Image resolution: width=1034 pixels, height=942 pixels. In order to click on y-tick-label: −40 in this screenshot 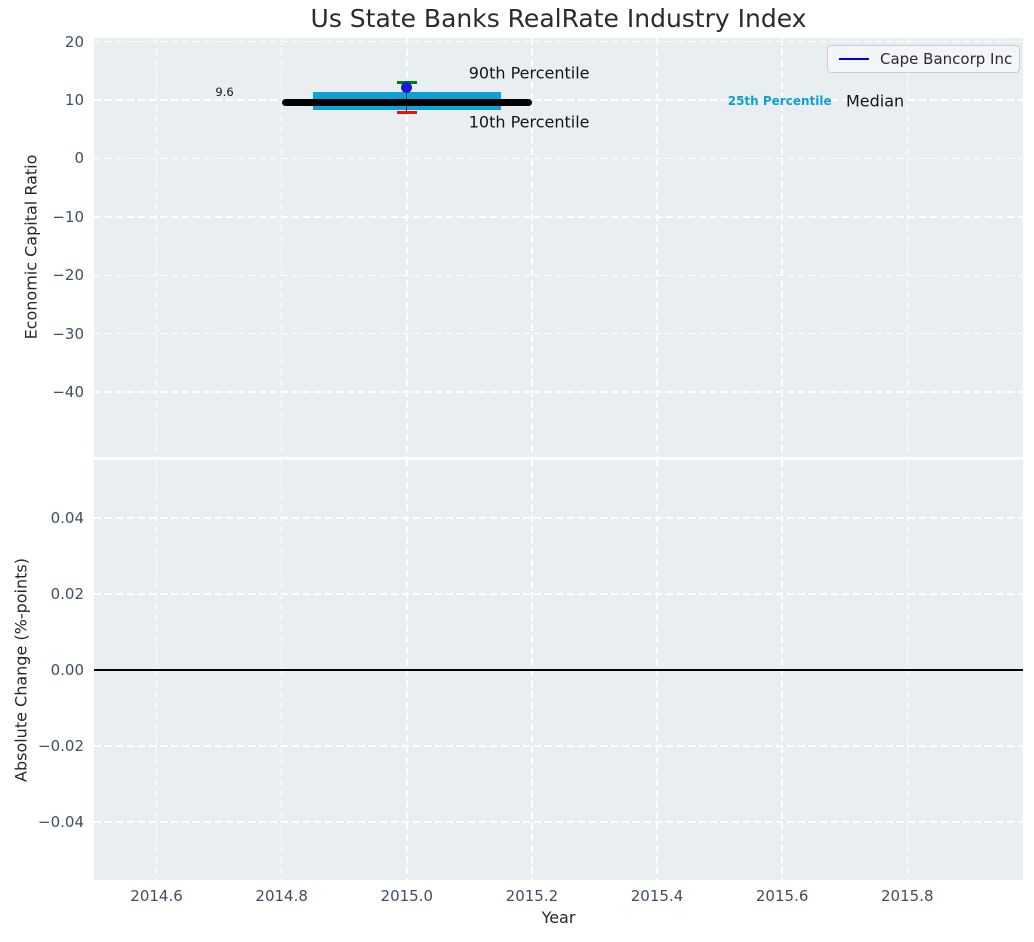, I will do `click(68, 392)`.